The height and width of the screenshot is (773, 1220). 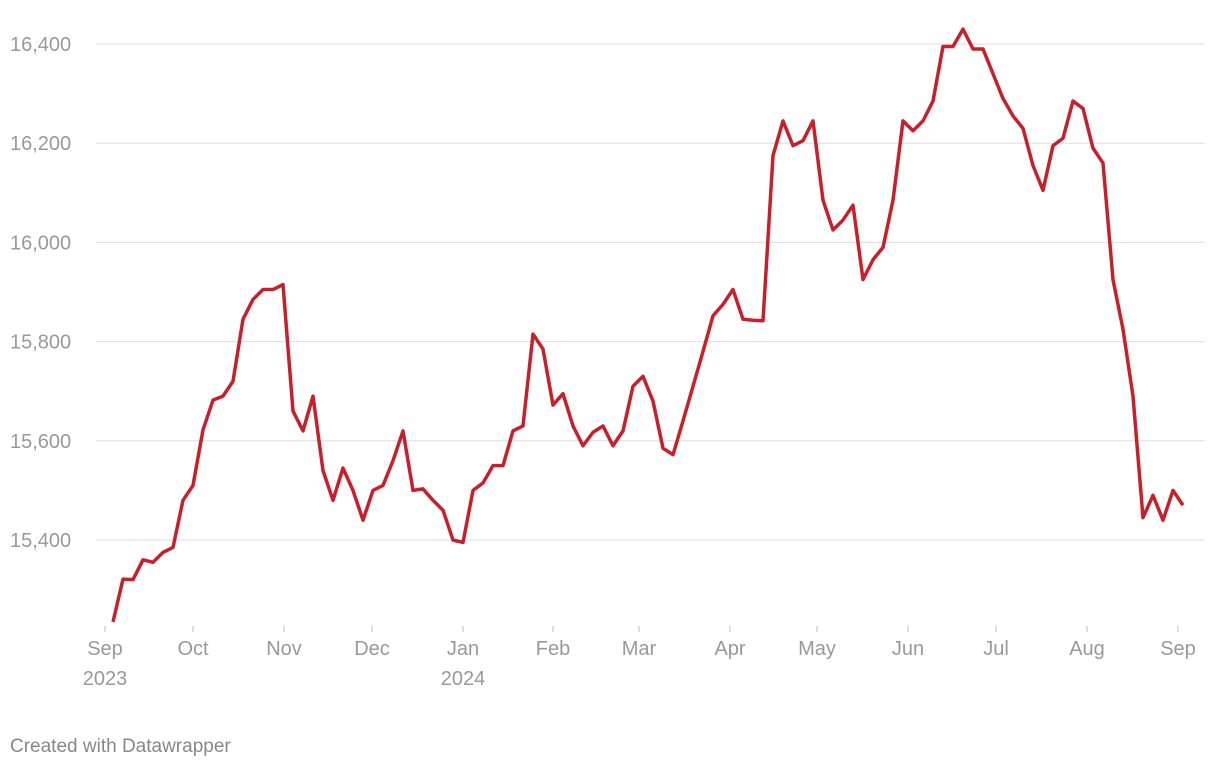 I want to click on x-tick-label: Dec, so click(x=372, y=649).